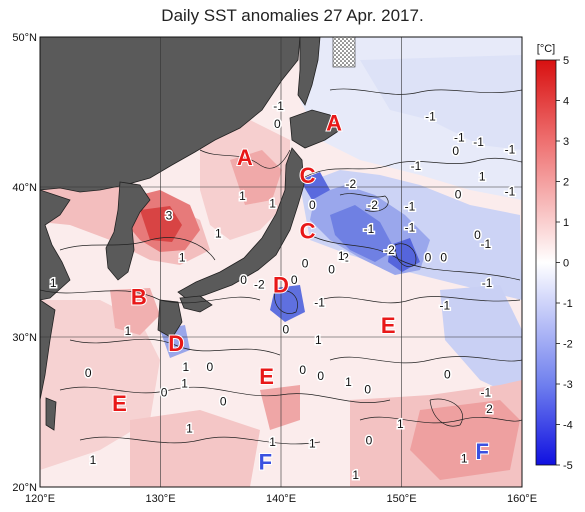 This screenshot has height=512, width=585. Describe the element at coordinates (160, 499) in the screenshot. I see `lon-tick-label: 130°E` at that location.